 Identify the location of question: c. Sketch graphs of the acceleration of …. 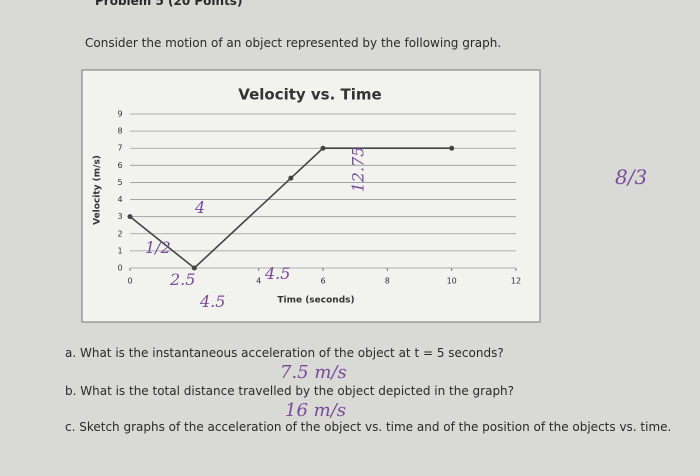
(368, 427).